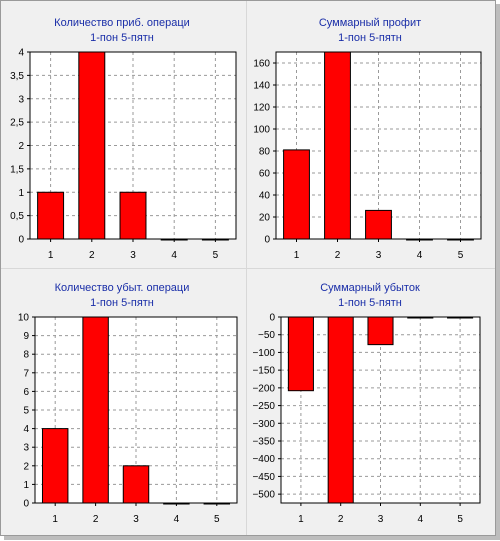 Image resolution: width=500 pixels, height=541 pixels. I want to click on chart-4-xtick-label: 3, so click(381, 519).